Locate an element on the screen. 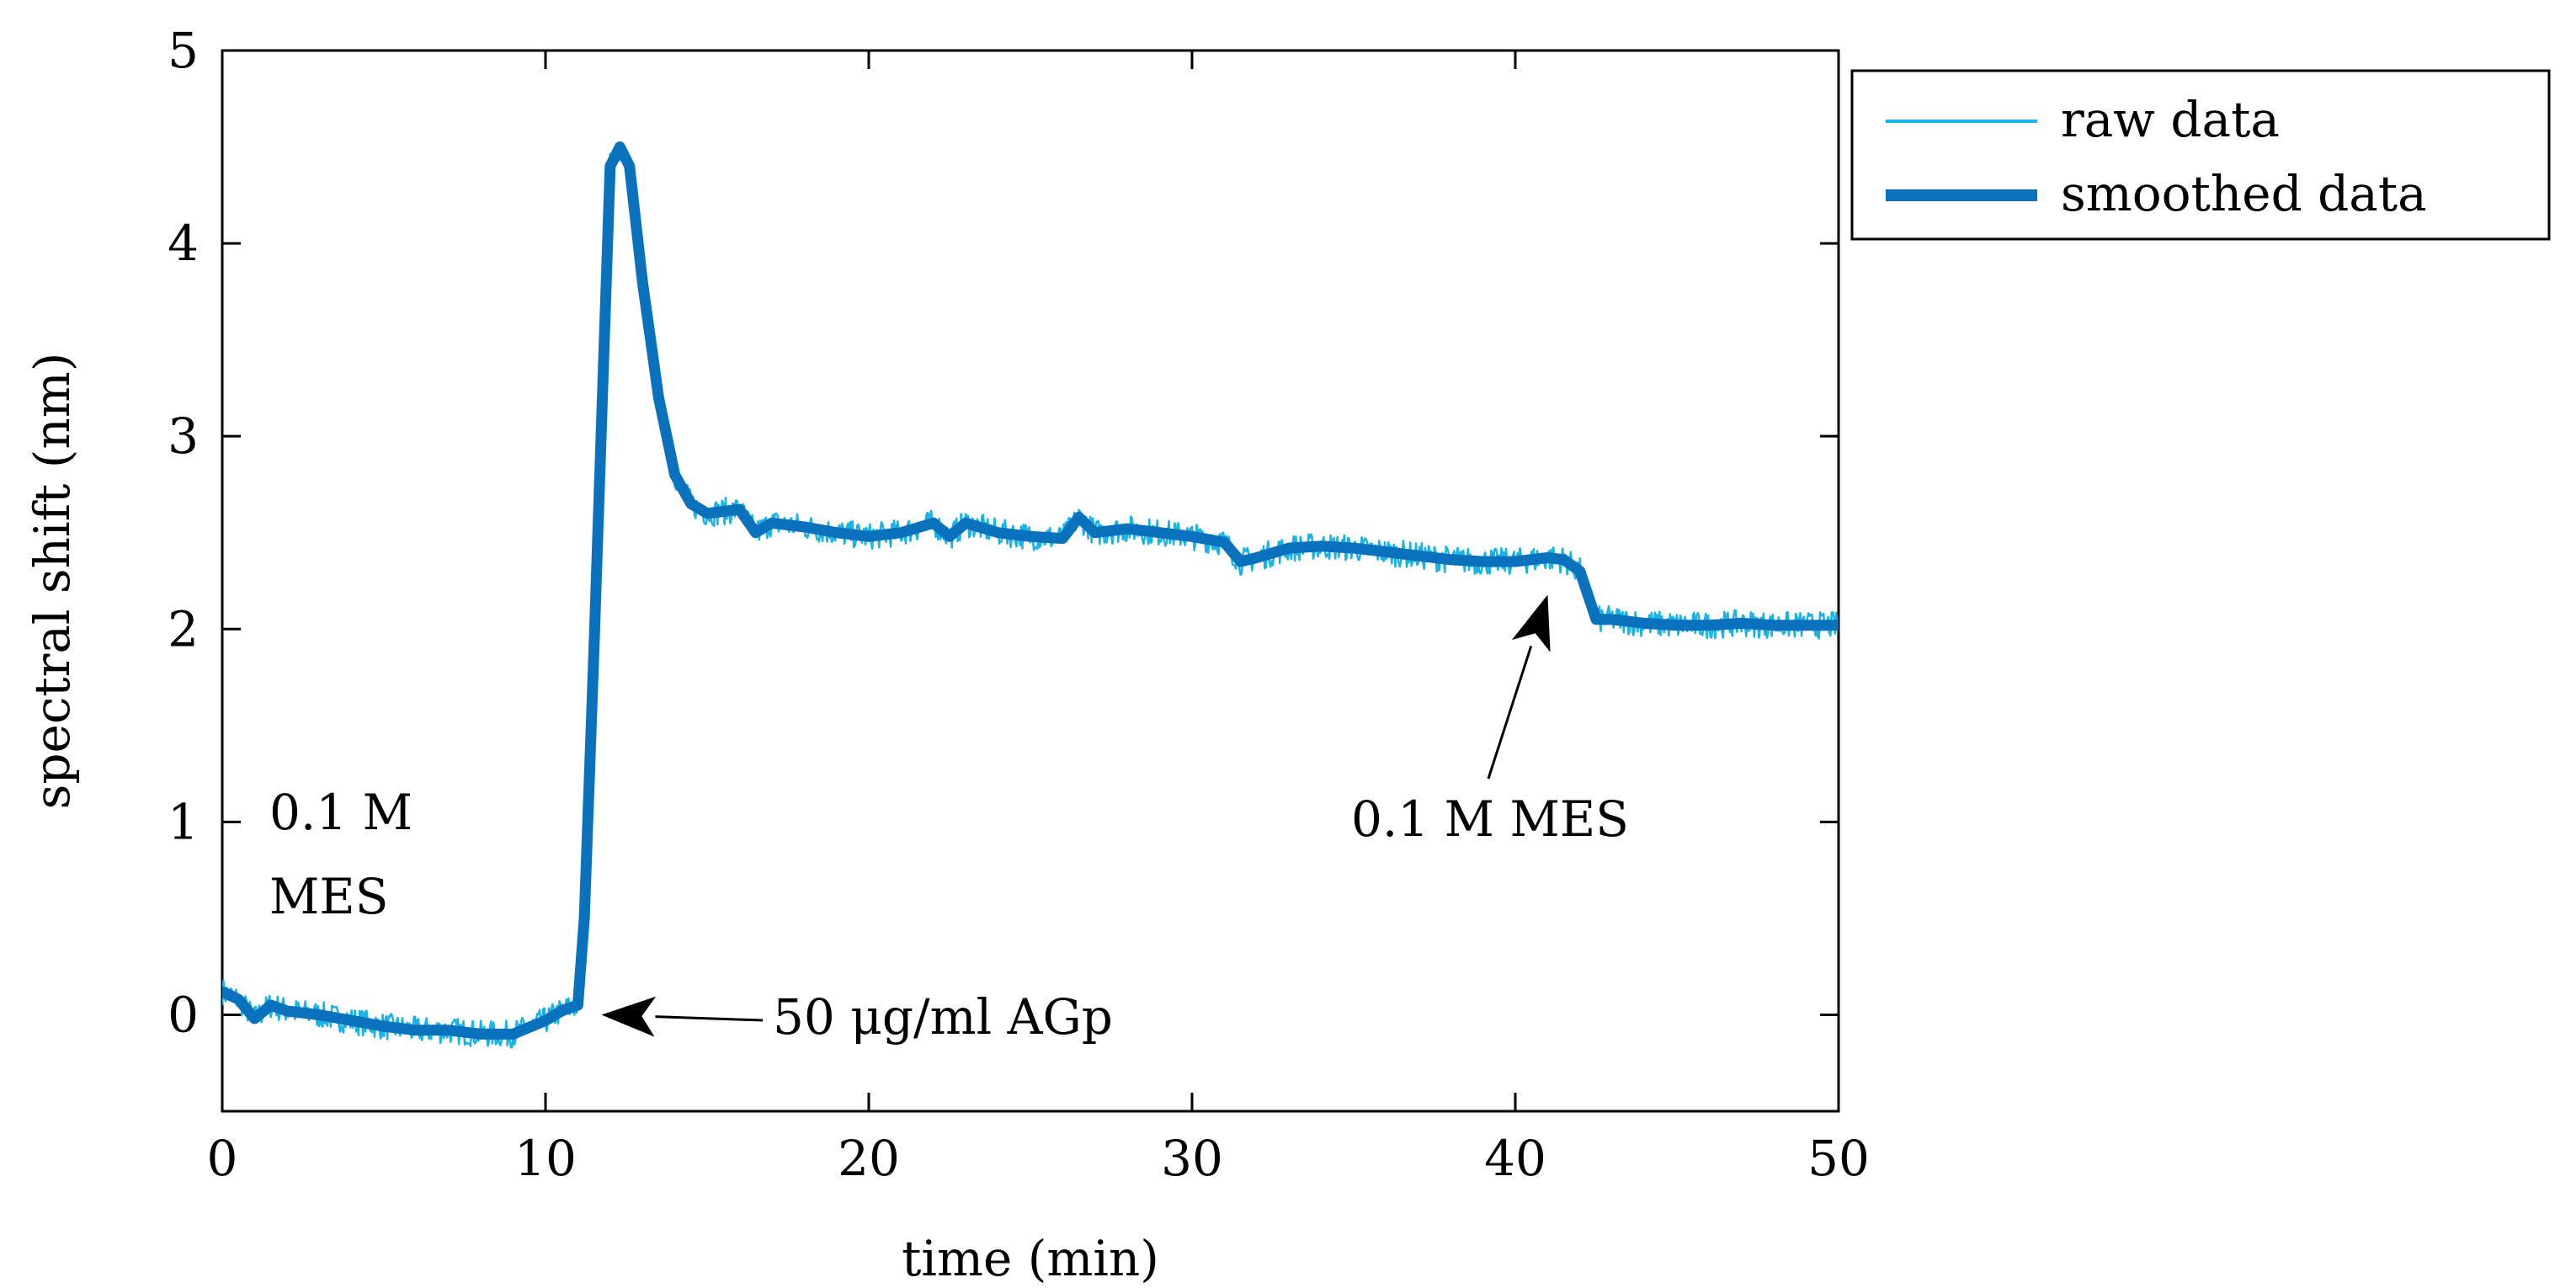 The height and width of the screenshot is (1288, 2576). y-axis-label: spectral shift (nm) is located at coordinates (53, 582).